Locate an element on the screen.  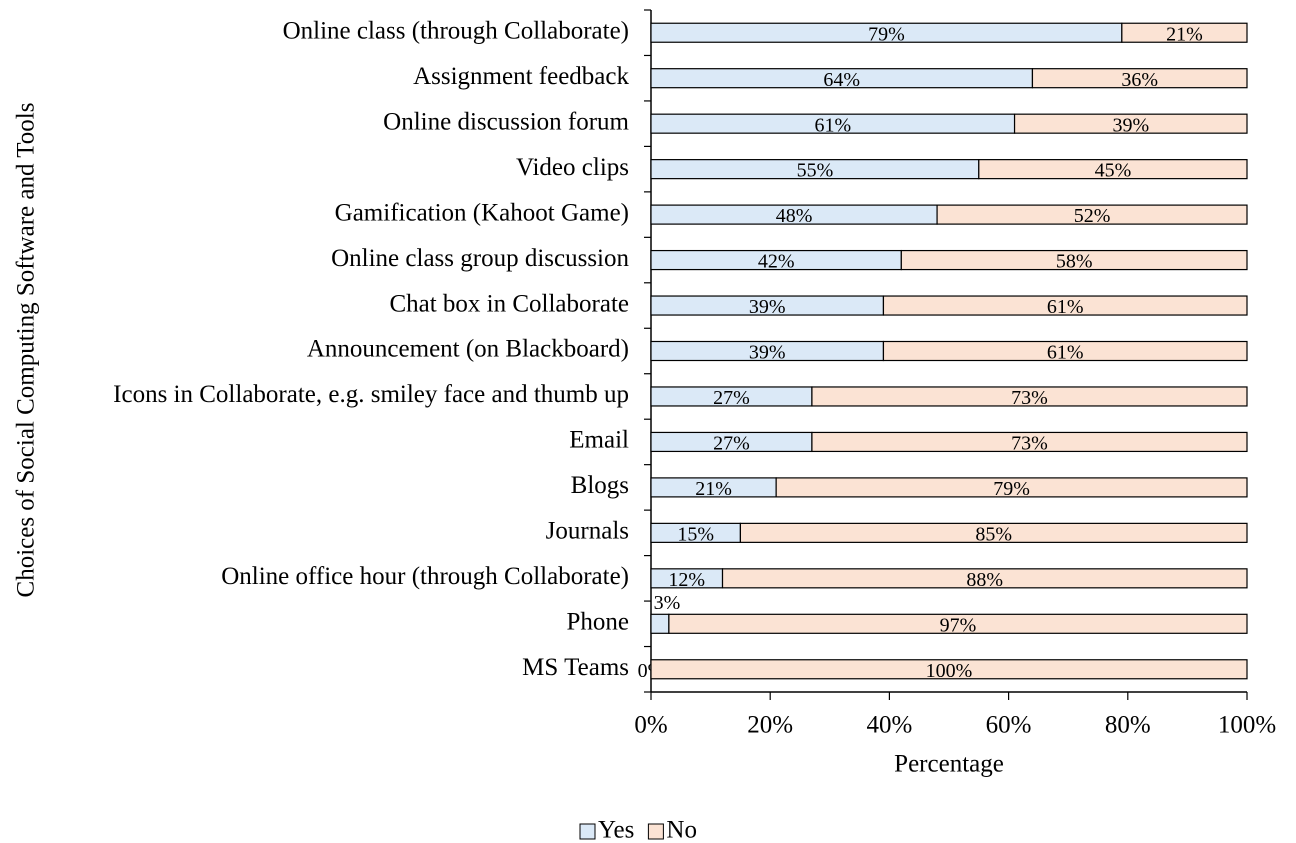
data-label: 55% is located at coordinates (815, 171).